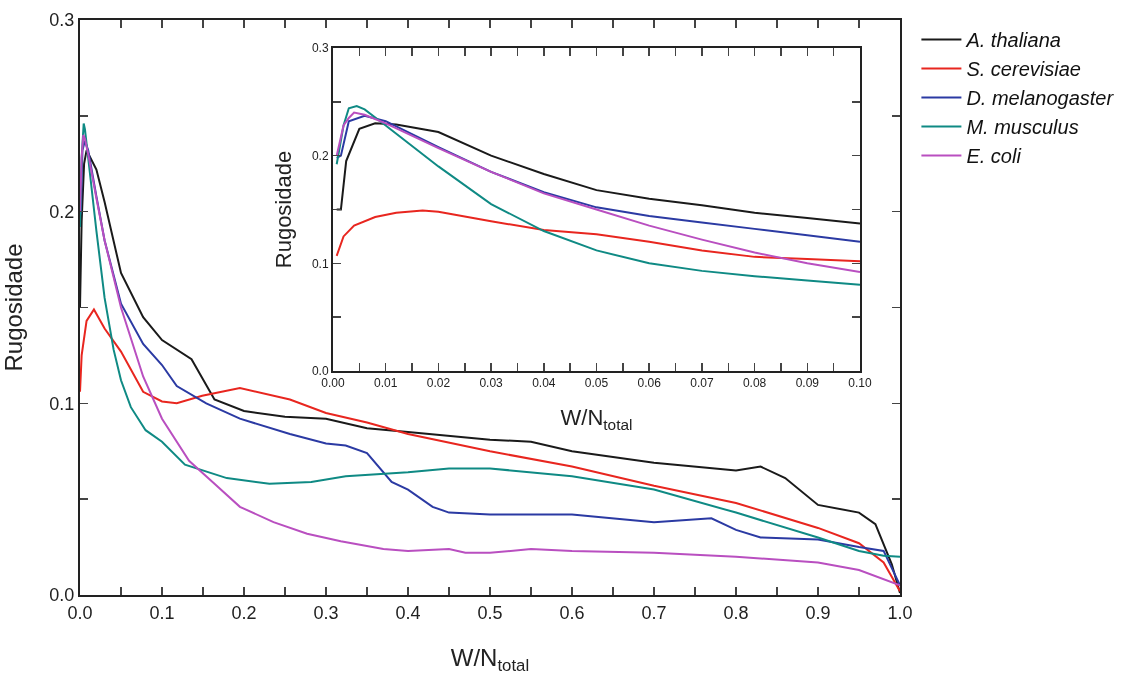  Describe the element at coordinates (654, 612) in the screenshot. I see `x-tick-label: 0.7` at that location.